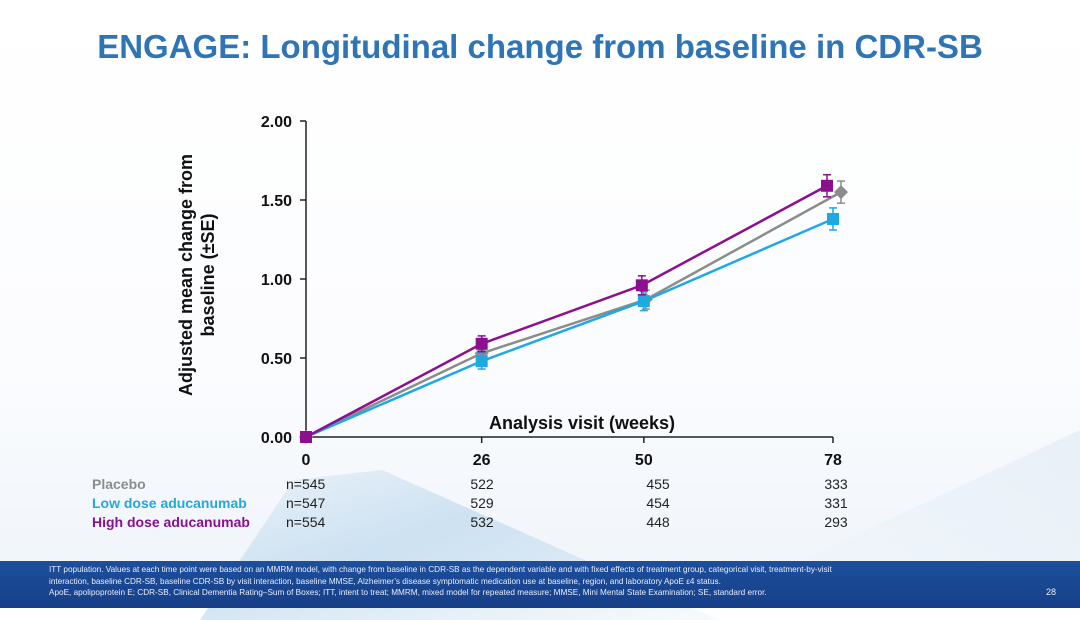 The width and height of the screenshot is (1080, 620). Describe the element at coordinates (169, 503) in the screenshot. I see `n-row-label: Low dose aducanumab` at that location.